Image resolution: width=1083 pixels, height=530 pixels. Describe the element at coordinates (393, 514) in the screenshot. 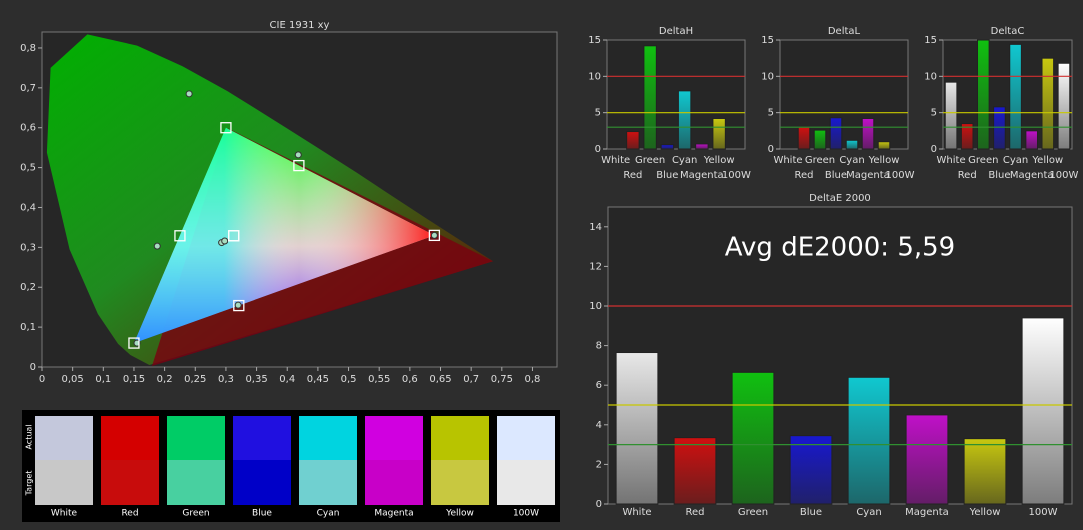

I see `swatch-label: Magenta` at that location.